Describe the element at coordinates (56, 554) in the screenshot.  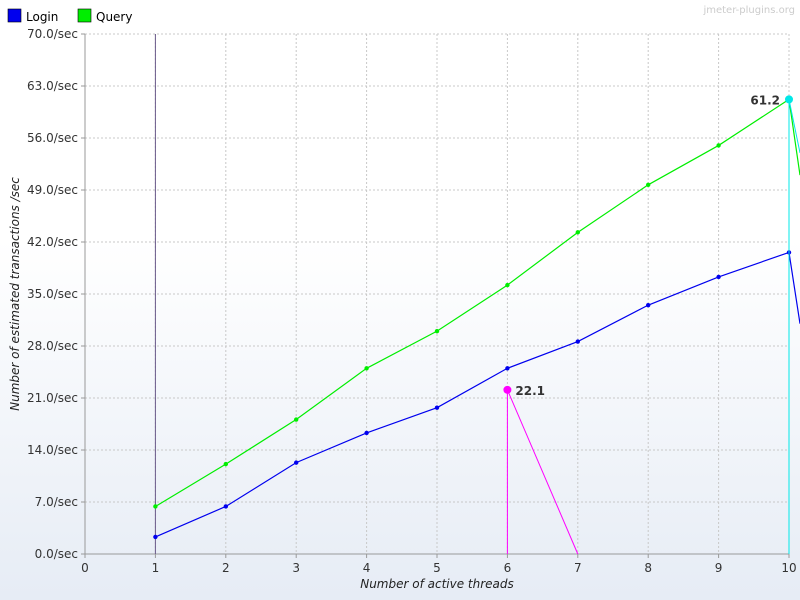
I see `y-tick-label: 0.0/sec` at that location.